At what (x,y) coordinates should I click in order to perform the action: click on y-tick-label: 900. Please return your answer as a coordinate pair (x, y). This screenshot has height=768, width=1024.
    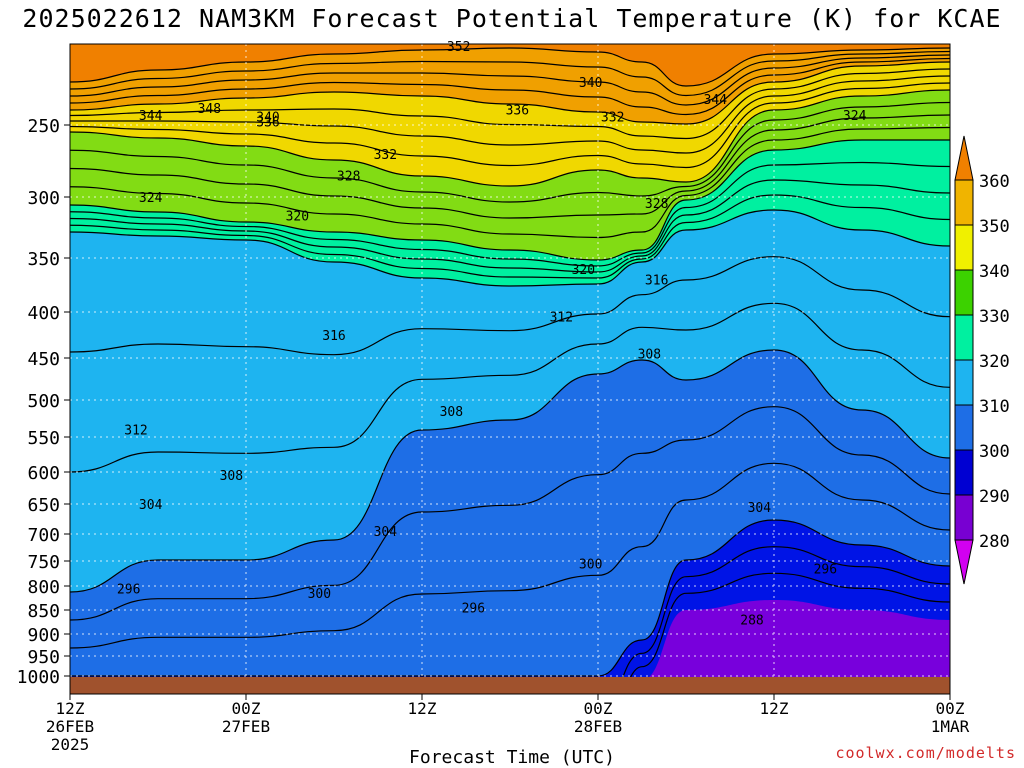
    Looking at the image, I should click on (43, 635).